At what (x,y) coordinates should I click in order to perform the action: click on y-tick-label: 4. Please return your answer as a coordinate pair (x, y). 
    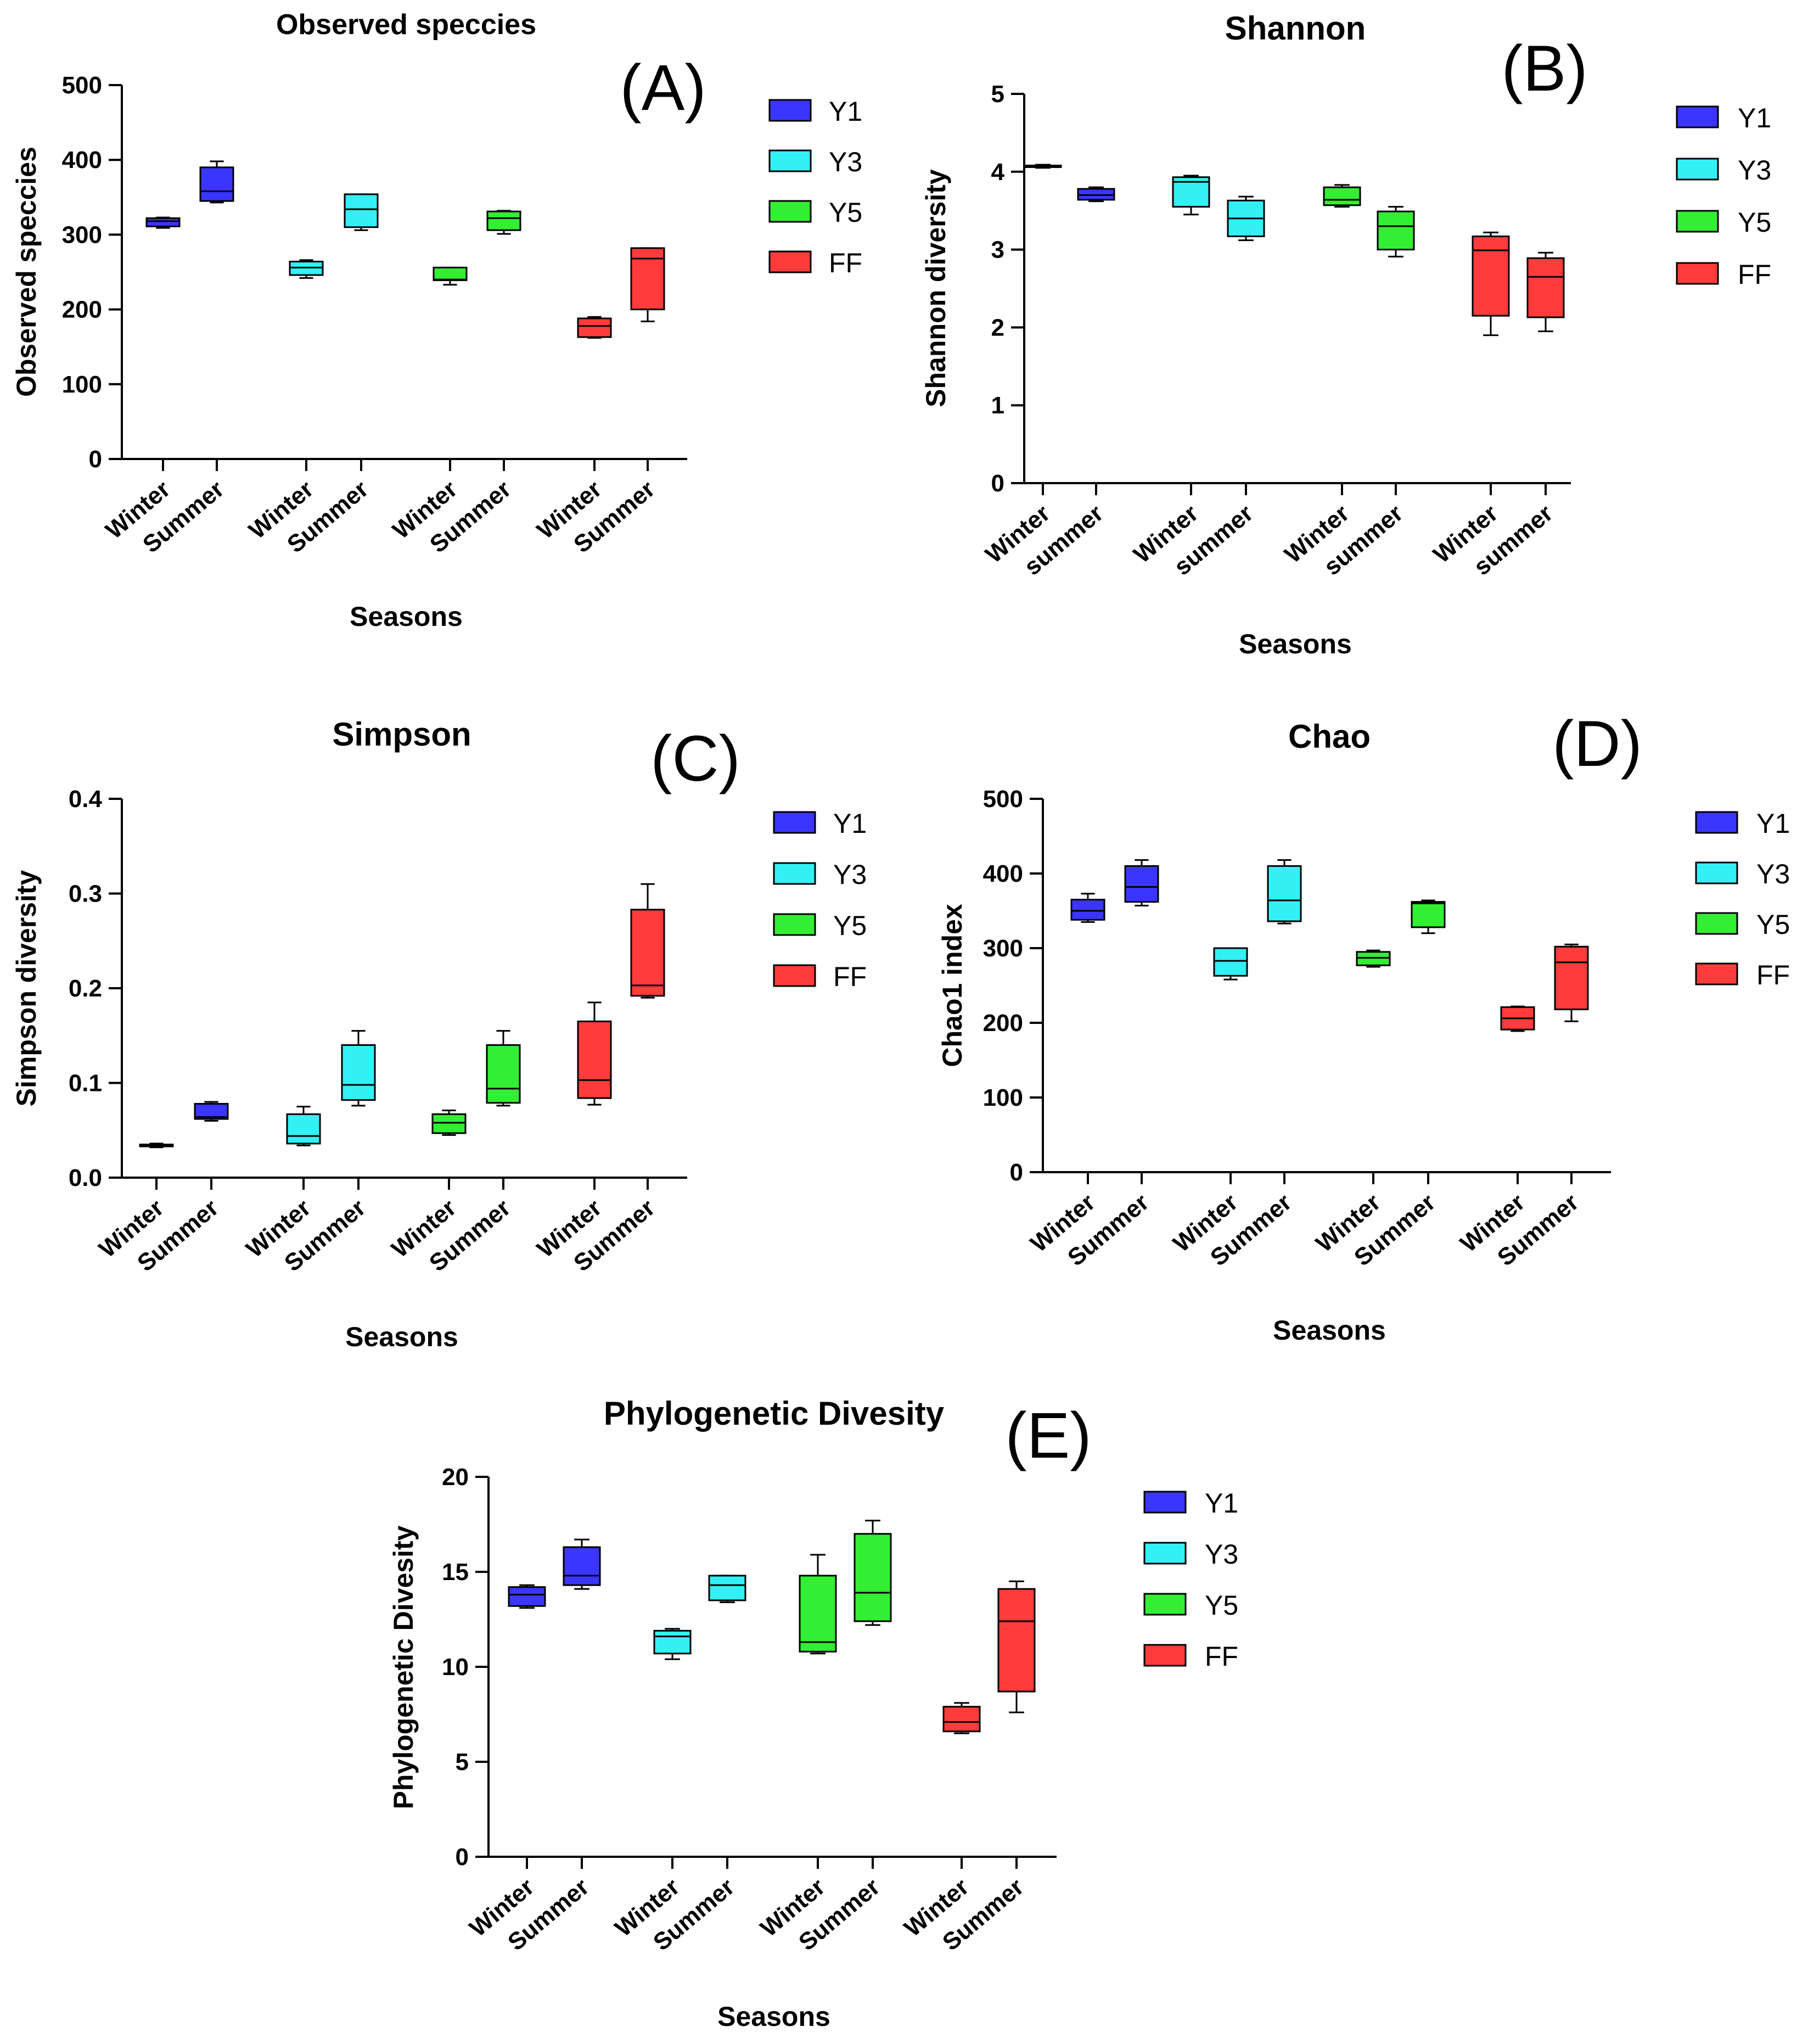
    Looking at the image, I should click on (998, 172).